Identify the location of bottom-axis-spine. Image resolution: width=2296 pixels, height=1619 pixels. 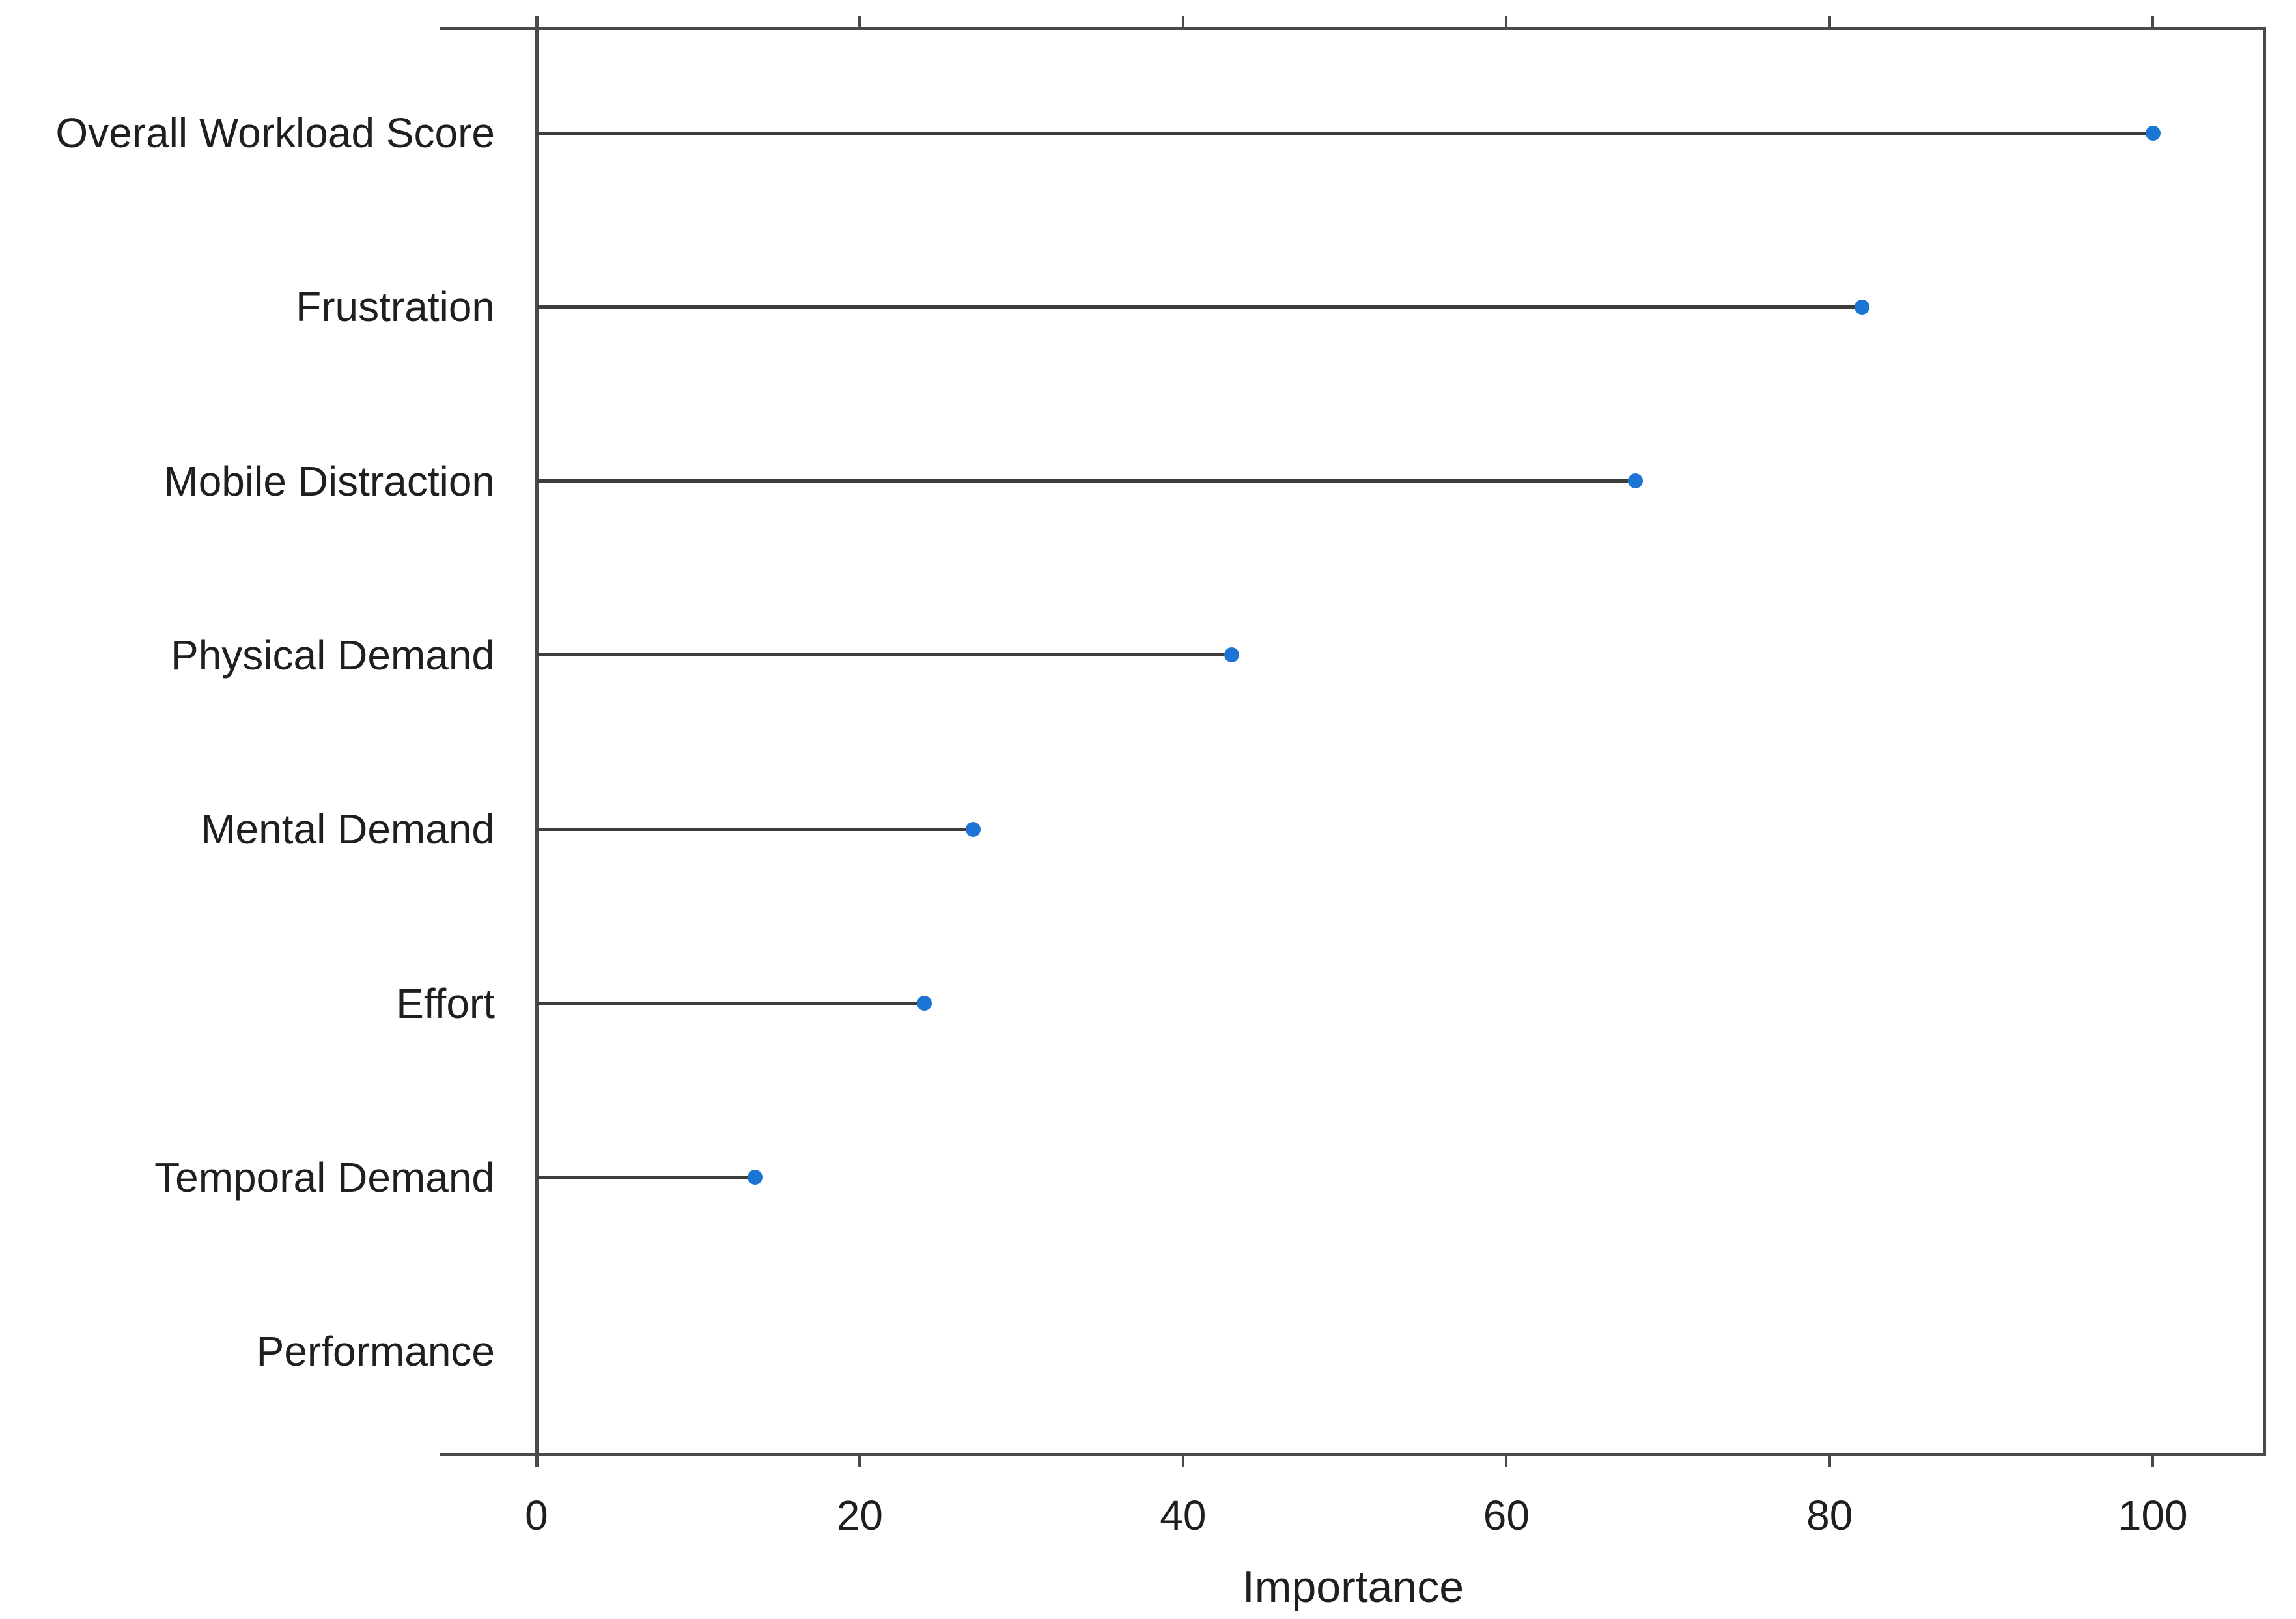
(1353, 1454).